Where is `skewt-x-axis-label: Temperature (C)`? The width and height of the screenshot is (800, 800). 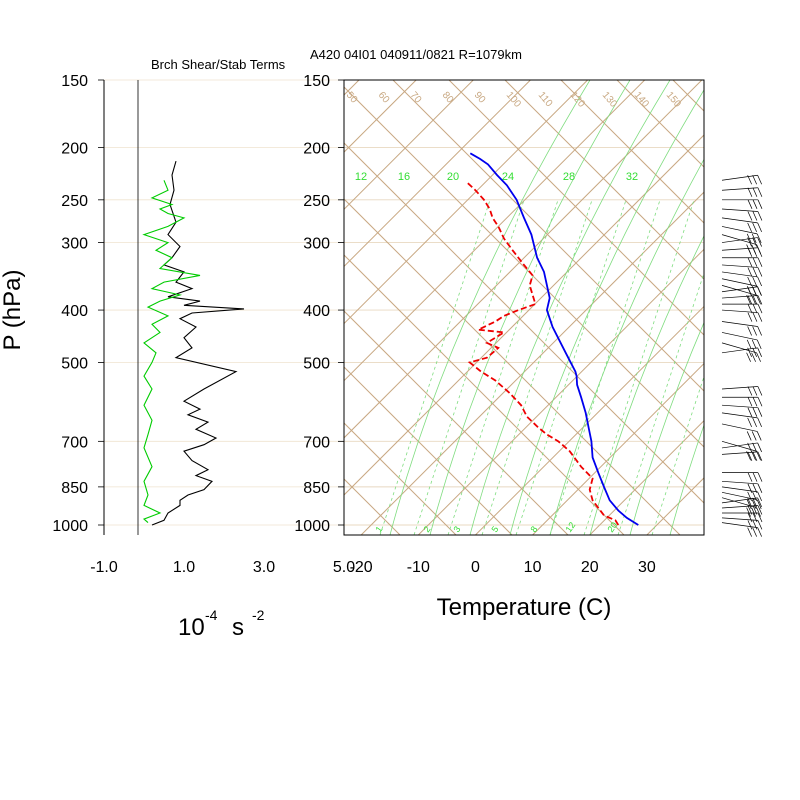 skewt-x-axis-label: Temperature (C) is located at coordinates (524, 607).